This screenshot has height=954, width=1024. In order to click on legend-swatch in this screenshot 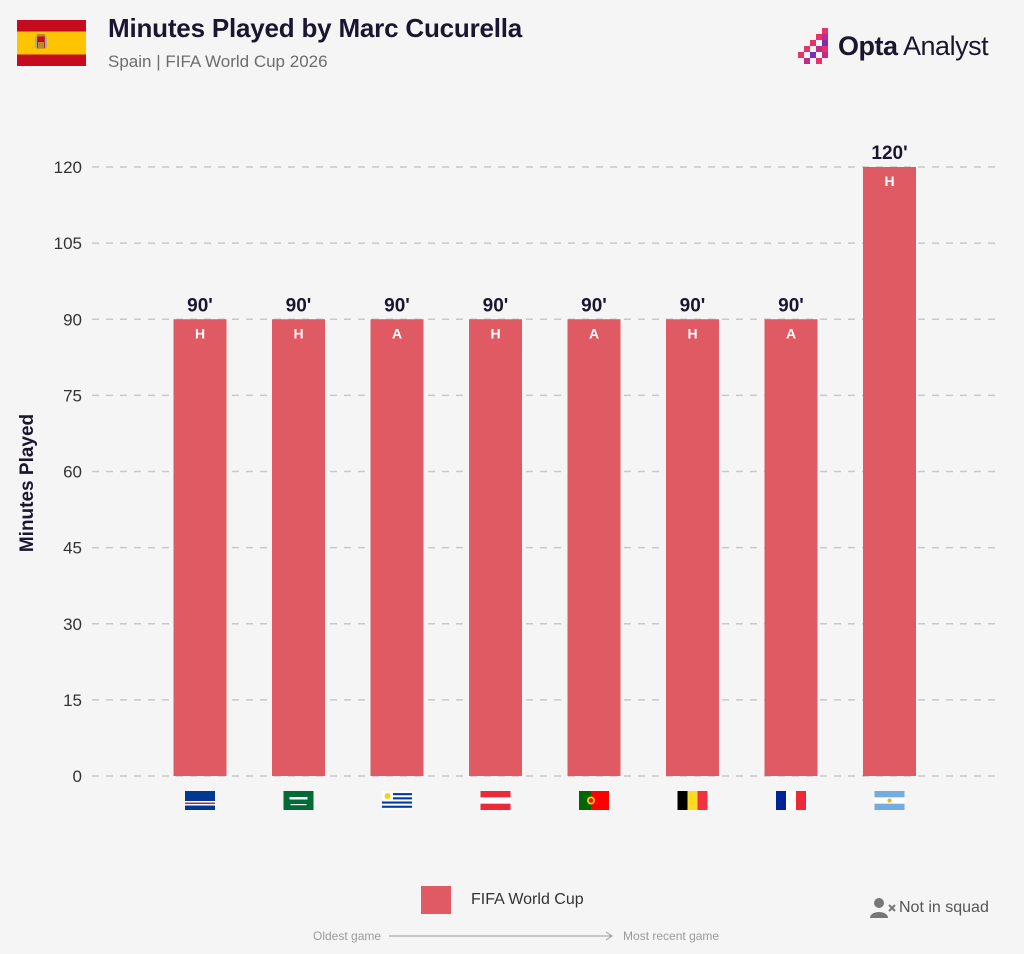, I will do `click(436, 900)`.